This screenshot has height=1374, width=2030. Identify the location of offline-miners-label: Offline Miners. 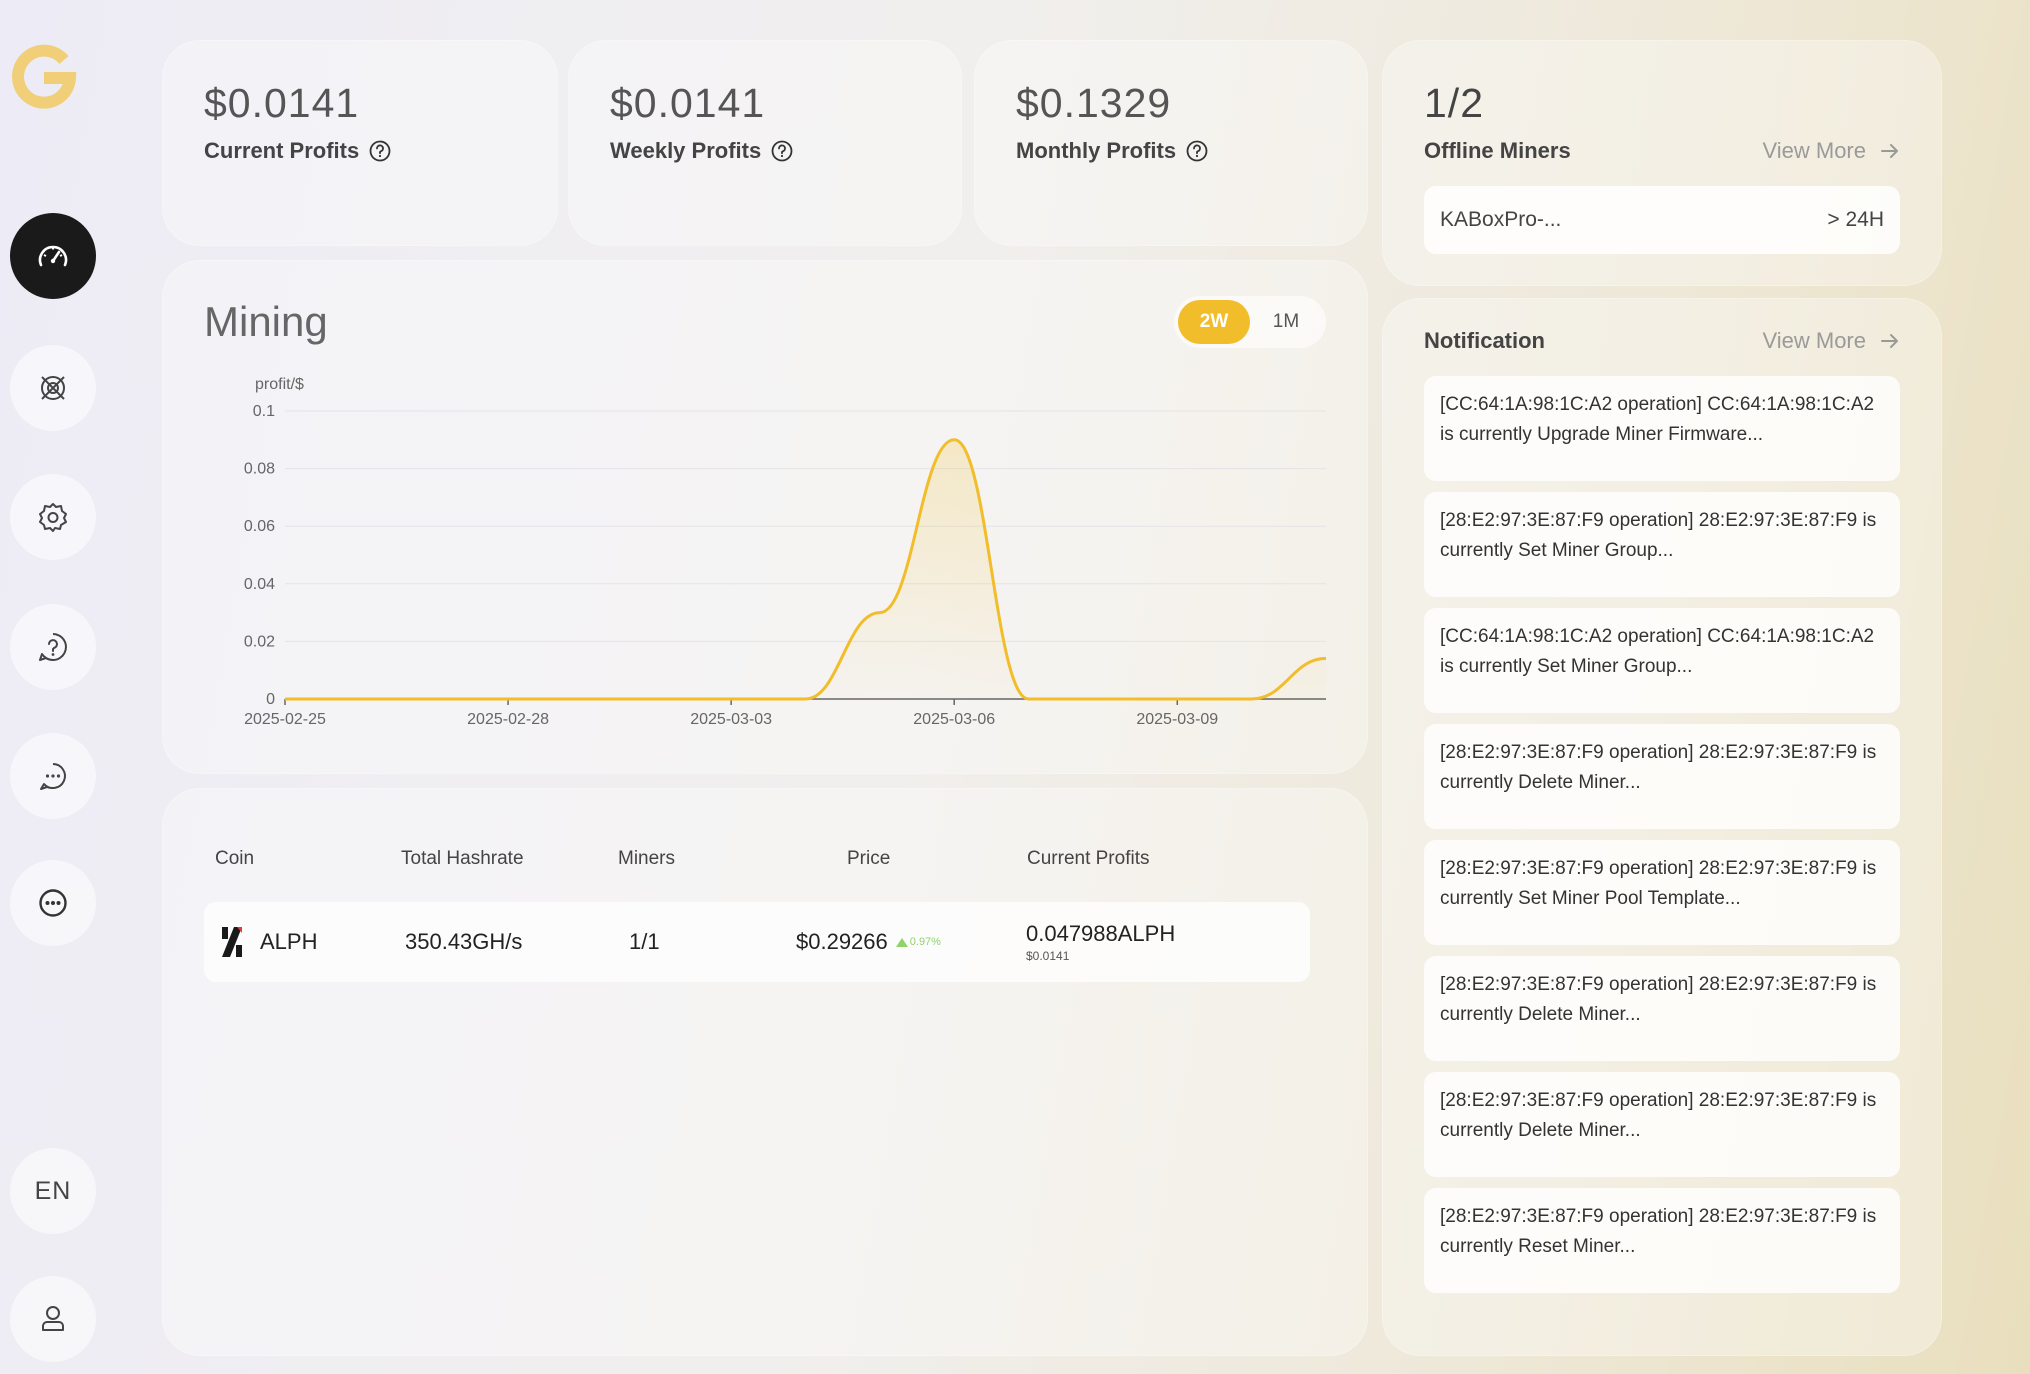
(1497, 150).